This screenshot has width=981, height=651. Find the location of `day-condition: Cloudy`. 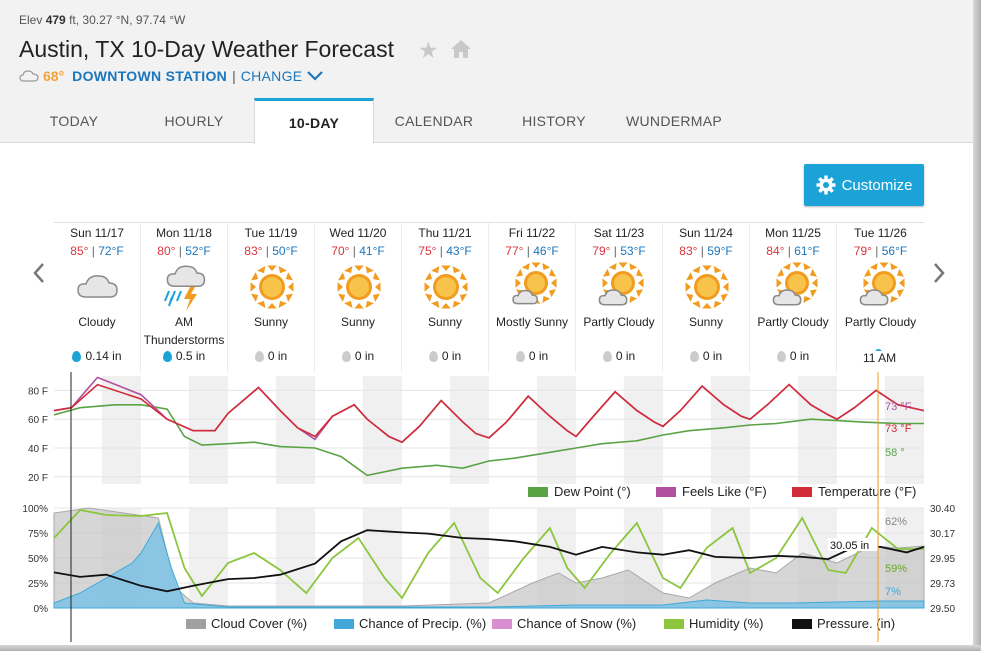

day-condition: Cloudy is located at coordinates (97, 322).